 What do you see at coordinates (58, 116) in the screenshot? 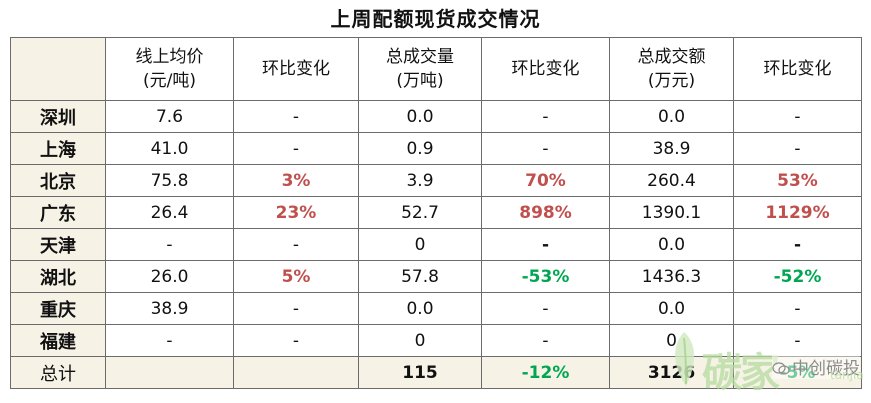
I see `region-cell: 深圳` at bounding box center [58, 116].